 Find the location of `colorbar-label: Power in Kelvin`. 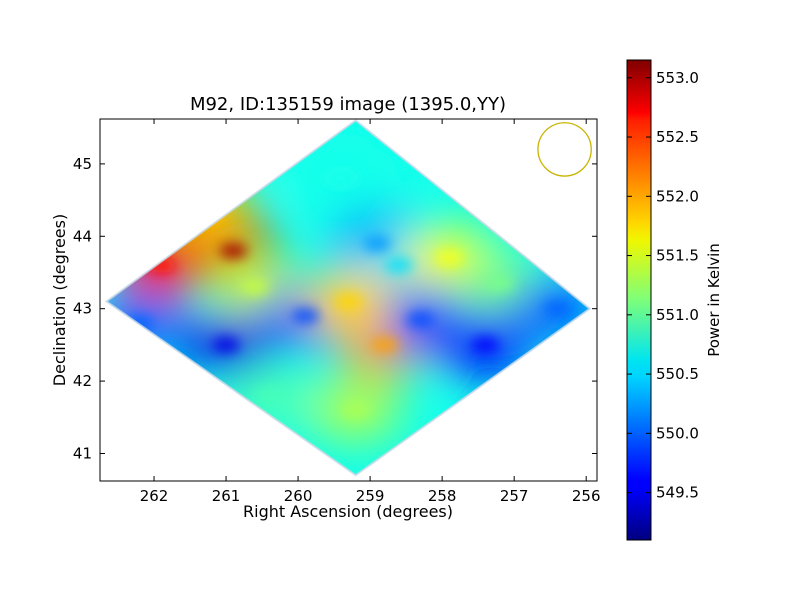

colorbar-label: Power in Kelvin is located at coordinates (714, 300).